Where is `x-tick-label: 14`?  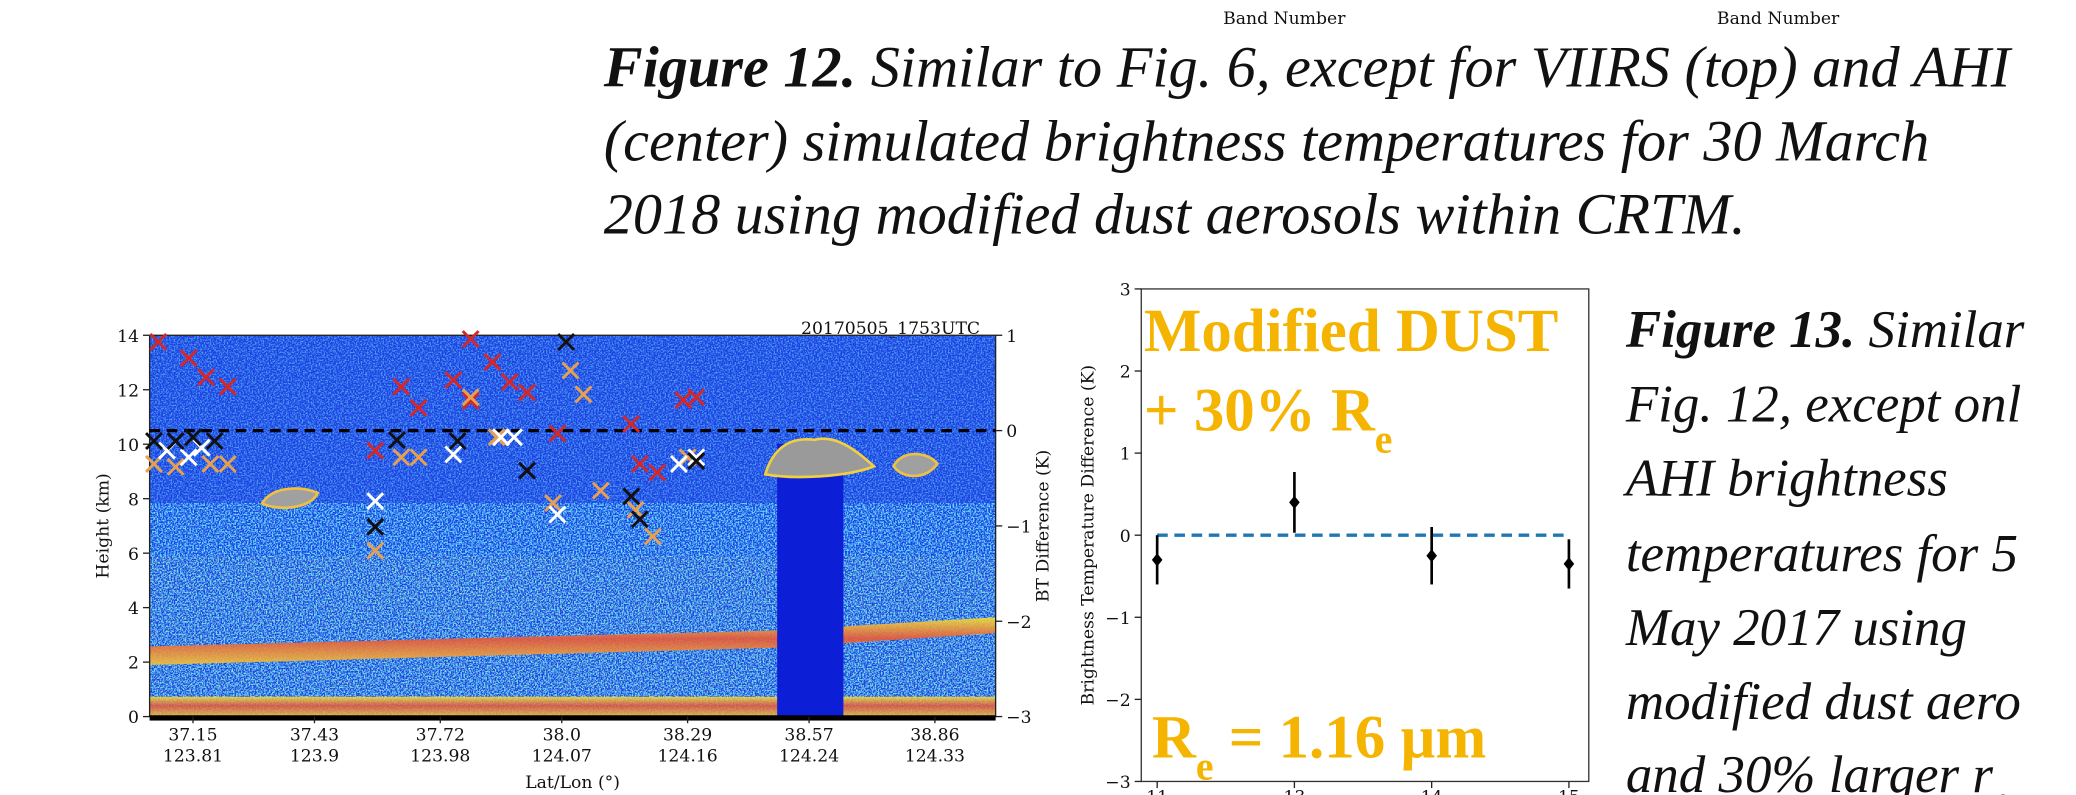
x-tick-label: 14 is located at coordinates (1432, 791).